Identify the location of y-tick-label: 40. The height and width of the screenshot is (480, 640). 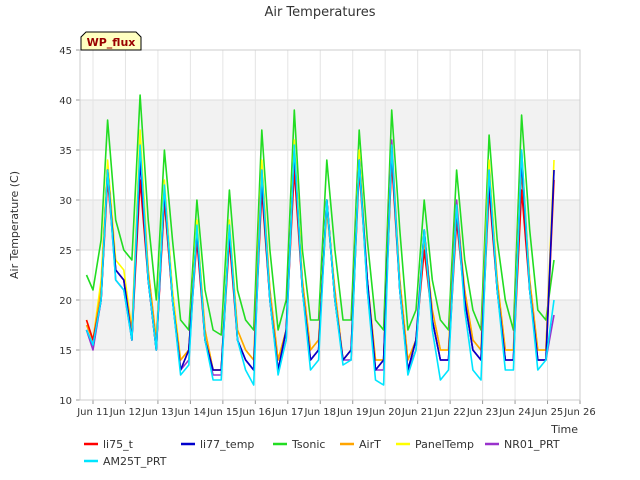
(65, 101).